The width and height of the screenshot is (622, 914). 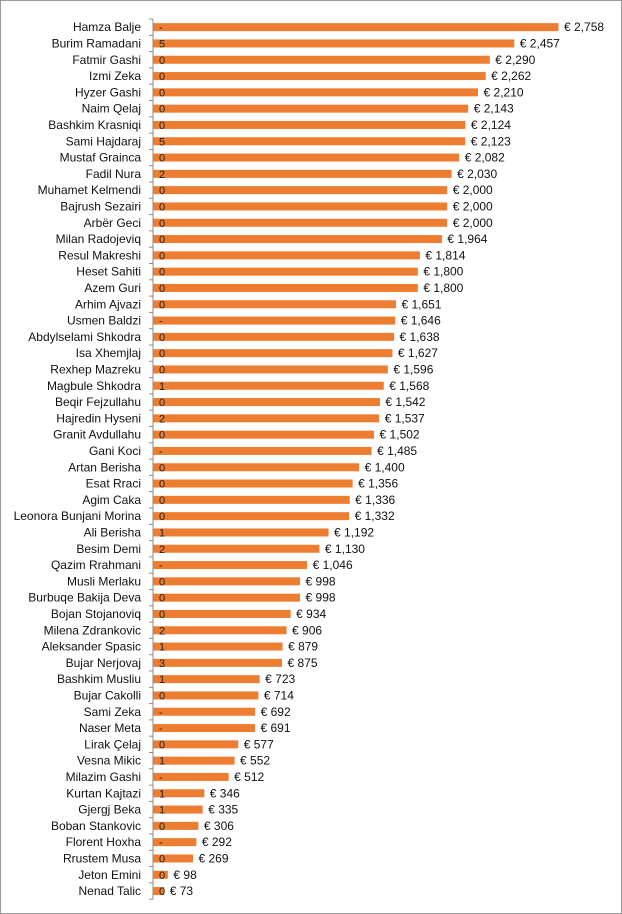 What do you see at coordinates (375, 516) in the screenshot?
I see `value-label: € 1,332` at bounding box center [375, 516].